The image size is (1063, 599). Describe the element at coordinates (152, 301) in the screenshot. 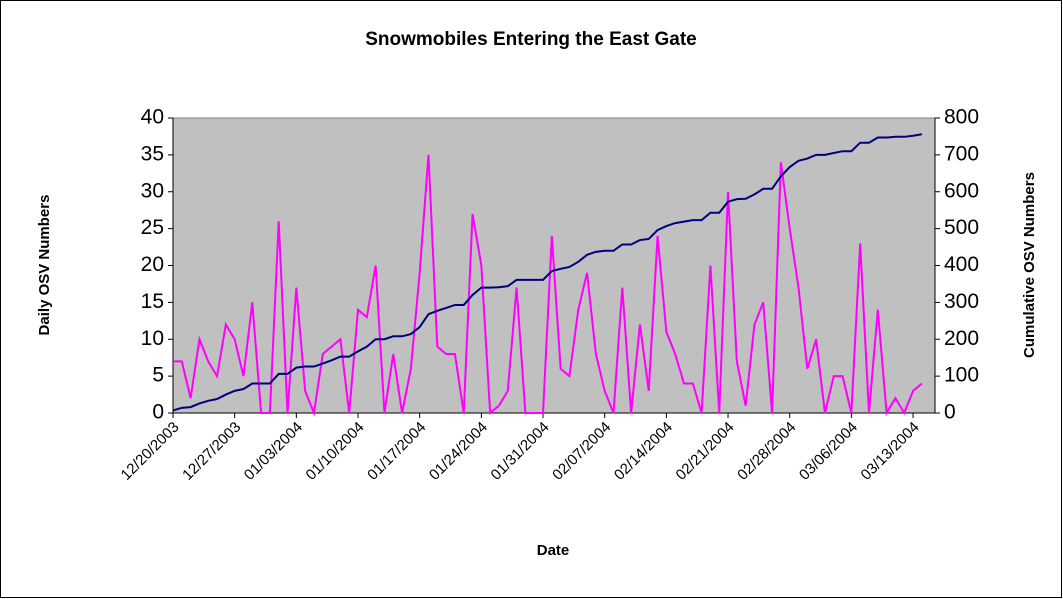

I see `y-tick-label: 15` at that location.